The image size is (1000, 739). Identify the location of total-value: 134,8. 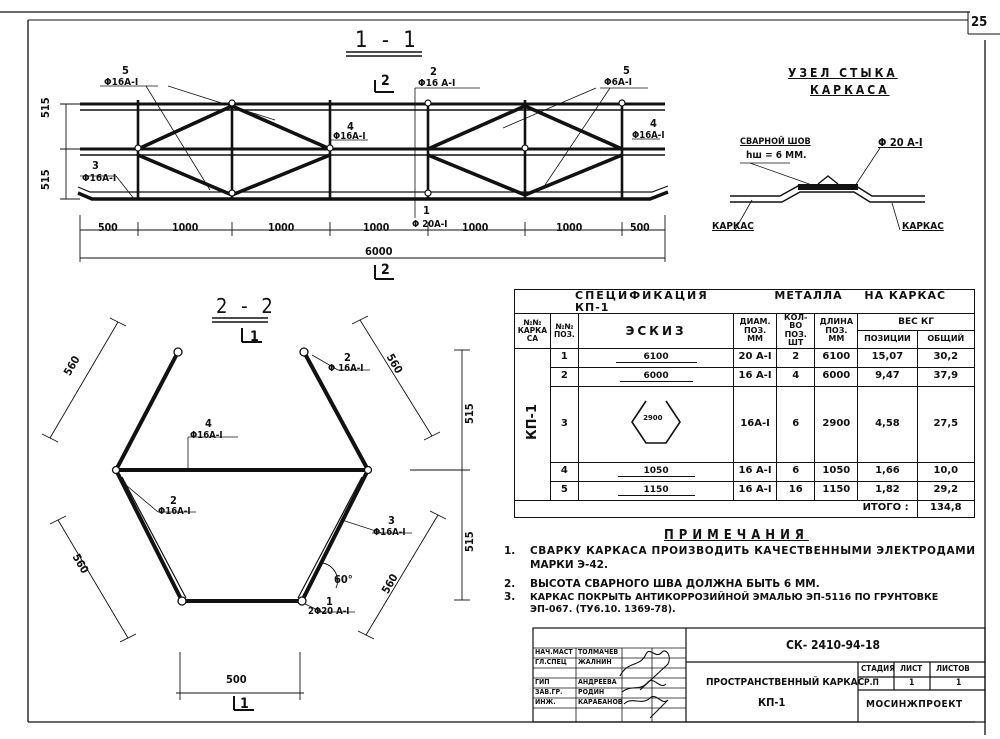
(946, 508).